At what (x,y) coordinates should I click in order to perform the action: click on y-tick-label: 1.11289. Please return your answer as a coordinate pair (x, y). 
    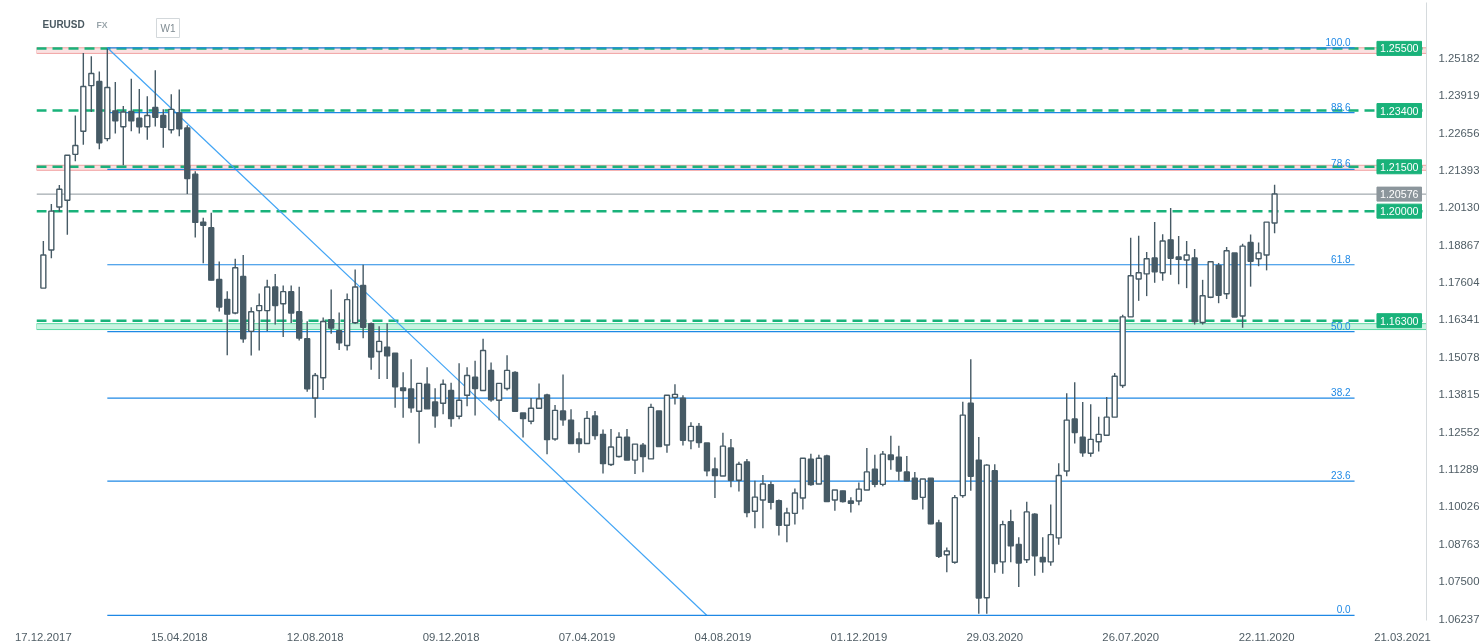
    Looking at the image, I should click on (1458, 468).